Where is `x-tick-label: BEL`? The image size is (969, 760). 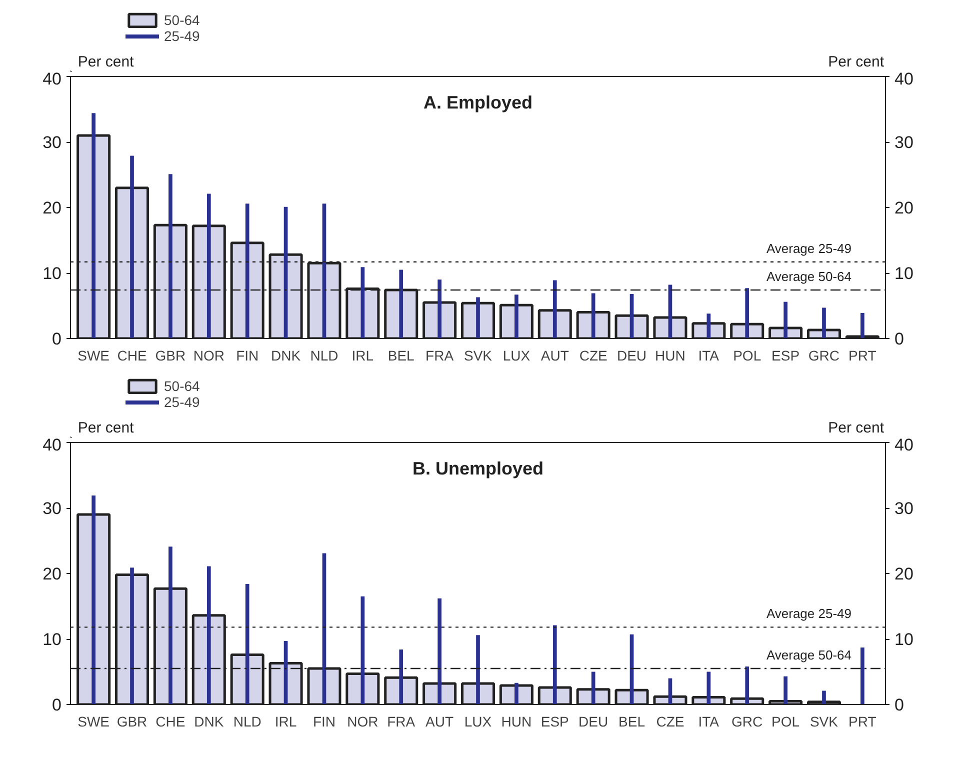 x-tick-label: BEL is located at coordinates (632, 722).